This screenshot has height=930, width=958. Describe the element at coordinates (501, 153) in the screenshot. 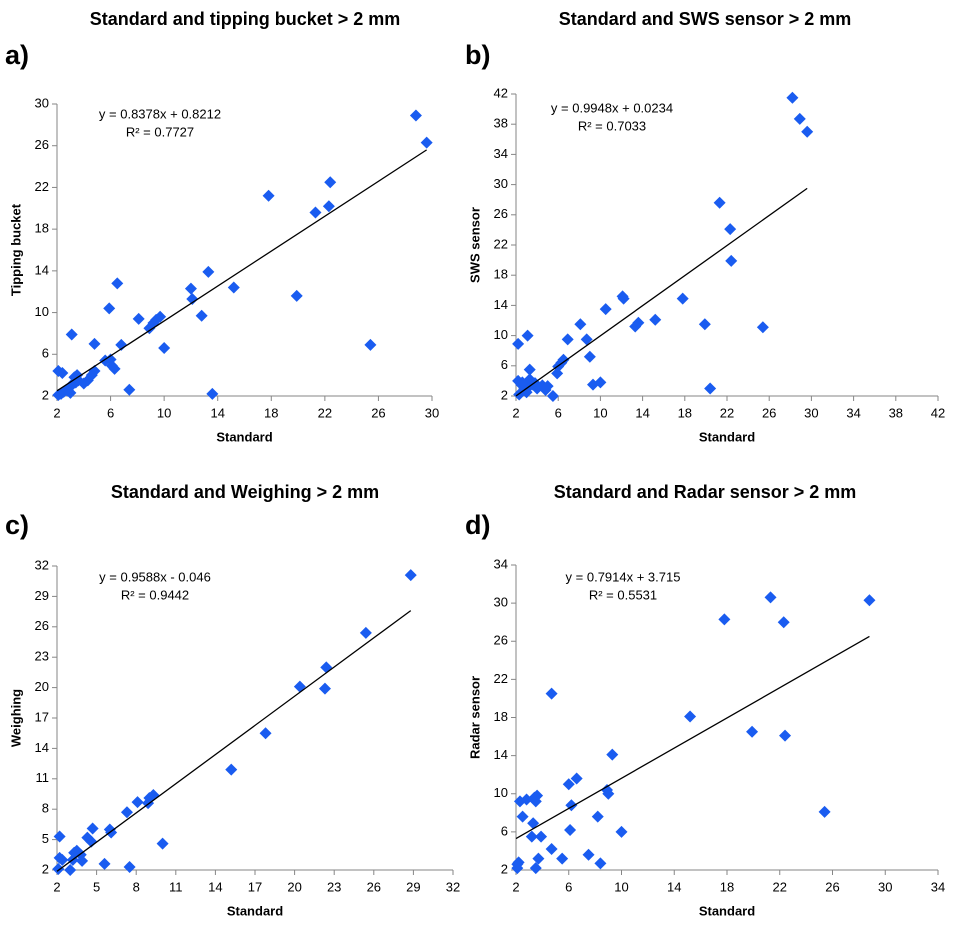

I see `y-tick-label: 34` at that location.